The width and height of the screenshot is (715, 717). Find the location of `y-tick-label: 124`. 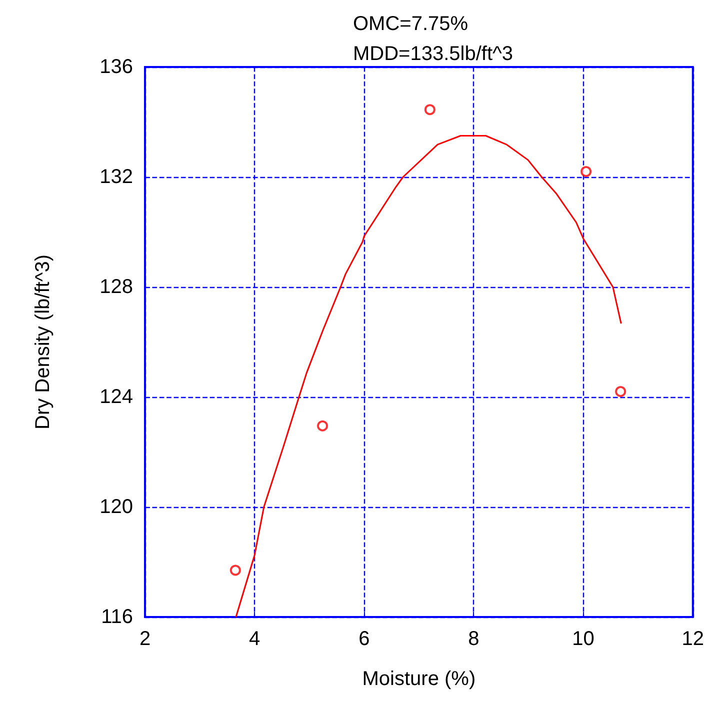

y-tick-label: 124 is located at coordinates (116, 397).